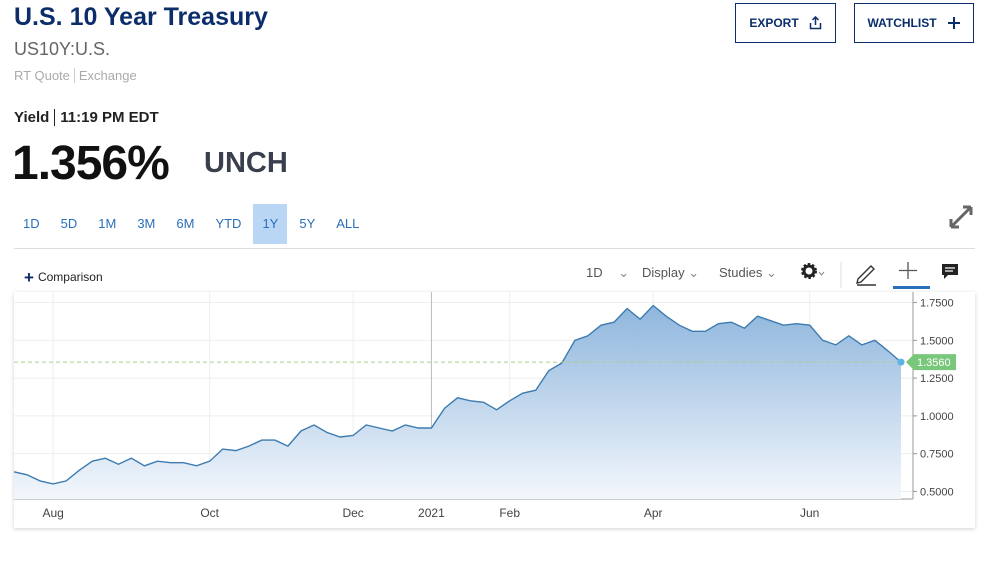 Image resolution: width=992 pixels, height=567 pixels. Describe the element at coordinates (902, 23) in the screenshot. I see `button-label: WATCHLIST` at that location.